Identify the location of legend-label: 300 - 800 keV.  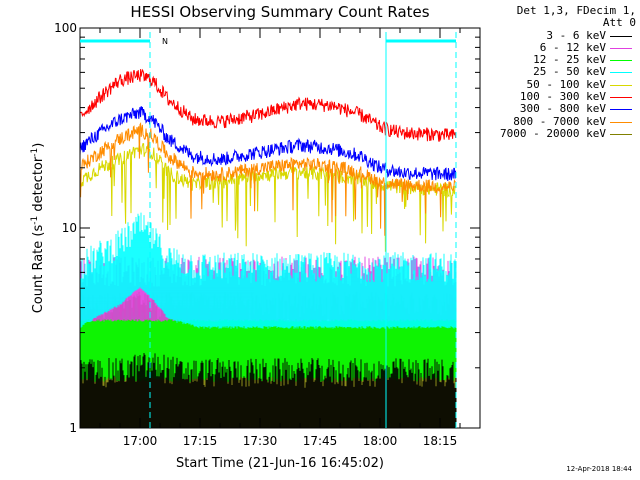
(562, 109).